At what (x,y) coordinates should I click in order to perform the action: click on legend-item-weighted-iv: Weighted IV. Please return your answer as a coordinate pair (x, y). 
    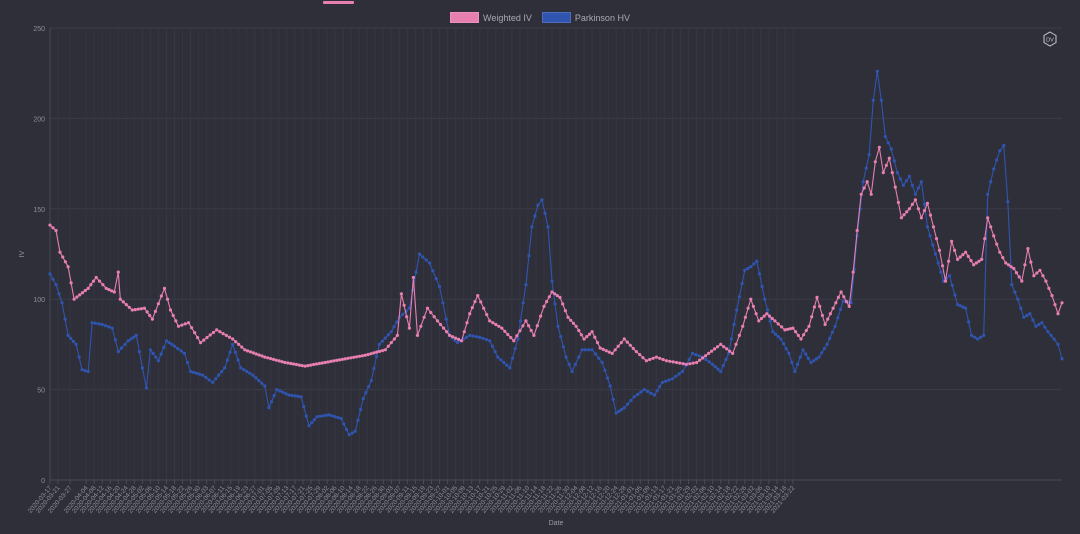
    Looking at the image, I should click on (491, 17).